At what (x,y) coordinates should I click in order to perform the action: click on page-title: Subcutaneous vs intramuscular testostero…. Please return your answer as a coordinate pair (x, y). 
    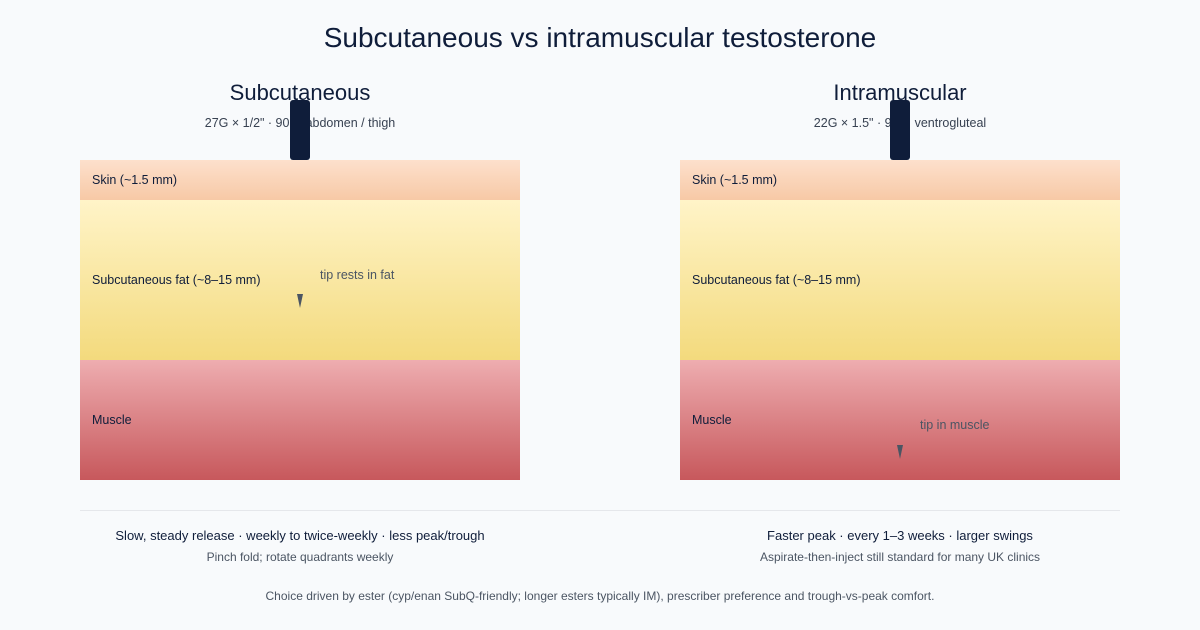
    Looking at the image, I should click on (600, 37).